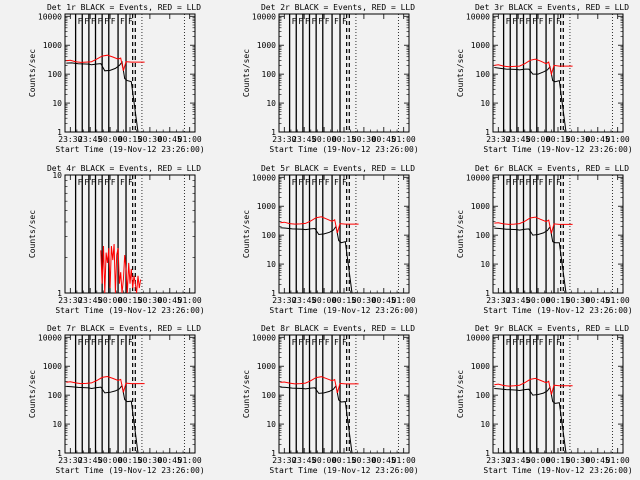  I want to click on chart-title: Det 4r BLACK = Events, RED = LLD, so click(124, 168).